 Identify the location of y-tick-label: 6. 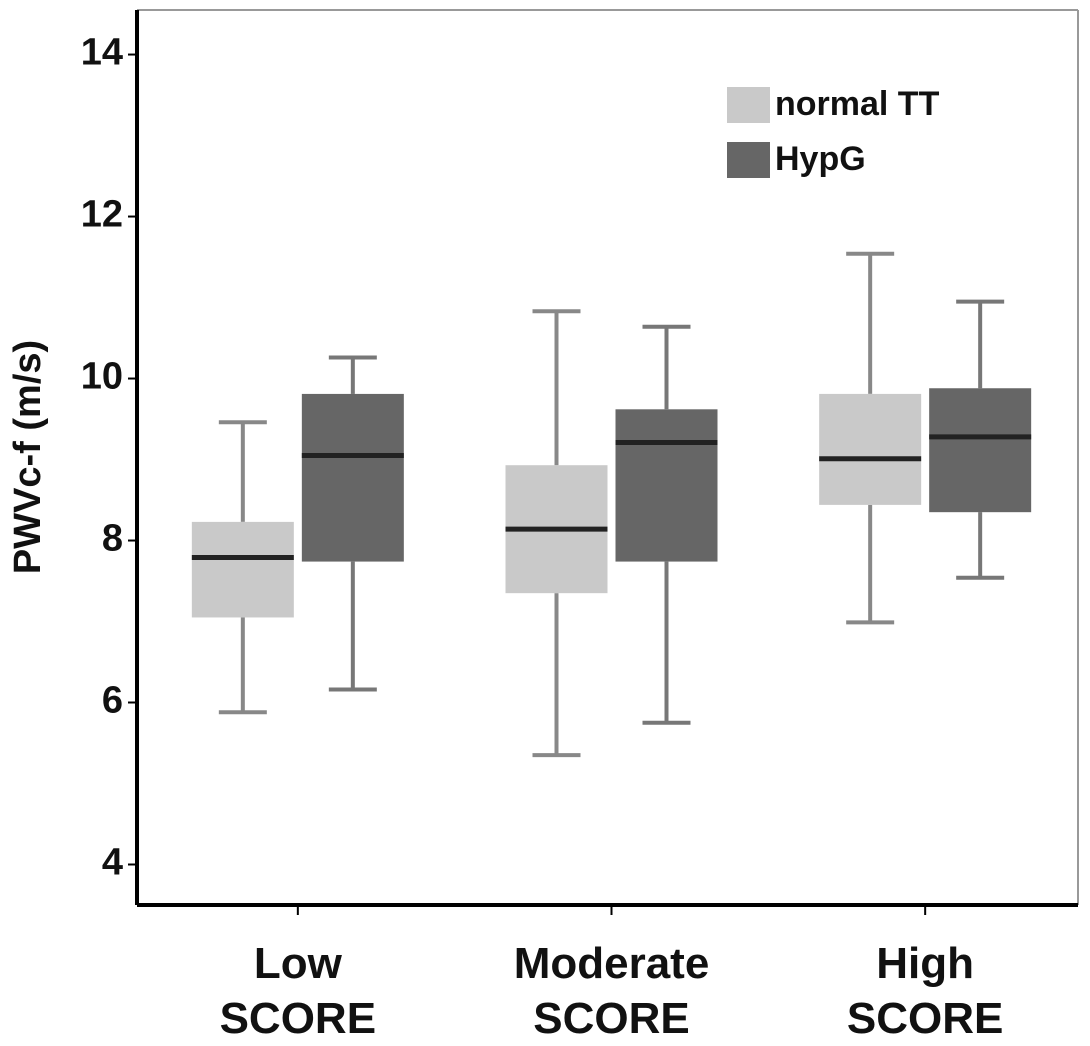
(112, 701).